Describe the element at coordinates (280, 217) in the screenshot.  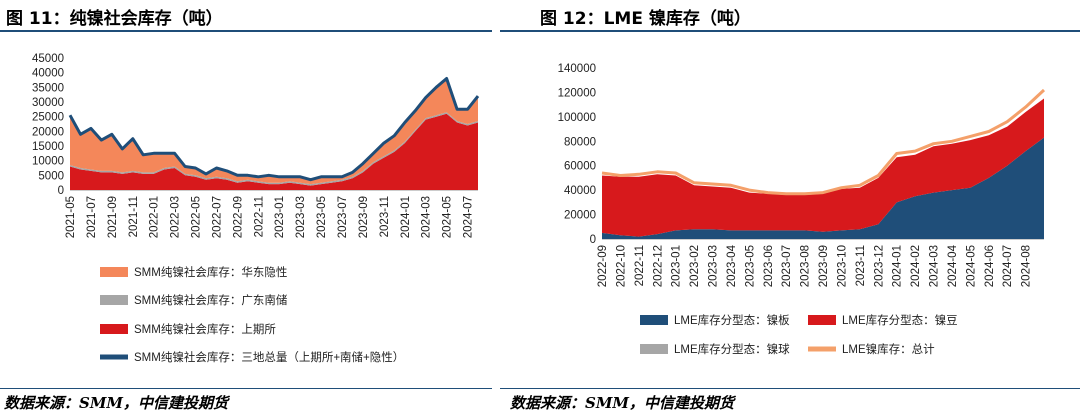
I see `left-xtick-label: 2023-01` at that location.